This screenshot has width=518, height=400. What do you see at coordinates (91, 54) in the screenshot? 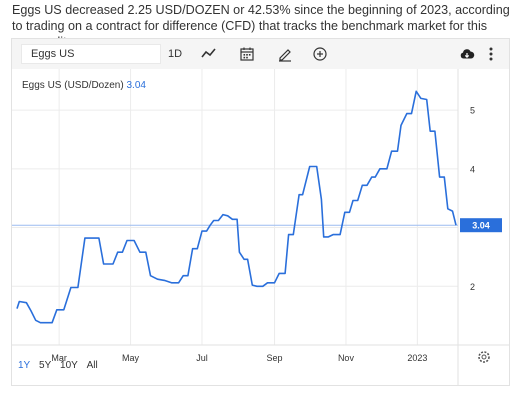
I see `symbol-search-input: Eggs US` at bounding box center [91, 54].